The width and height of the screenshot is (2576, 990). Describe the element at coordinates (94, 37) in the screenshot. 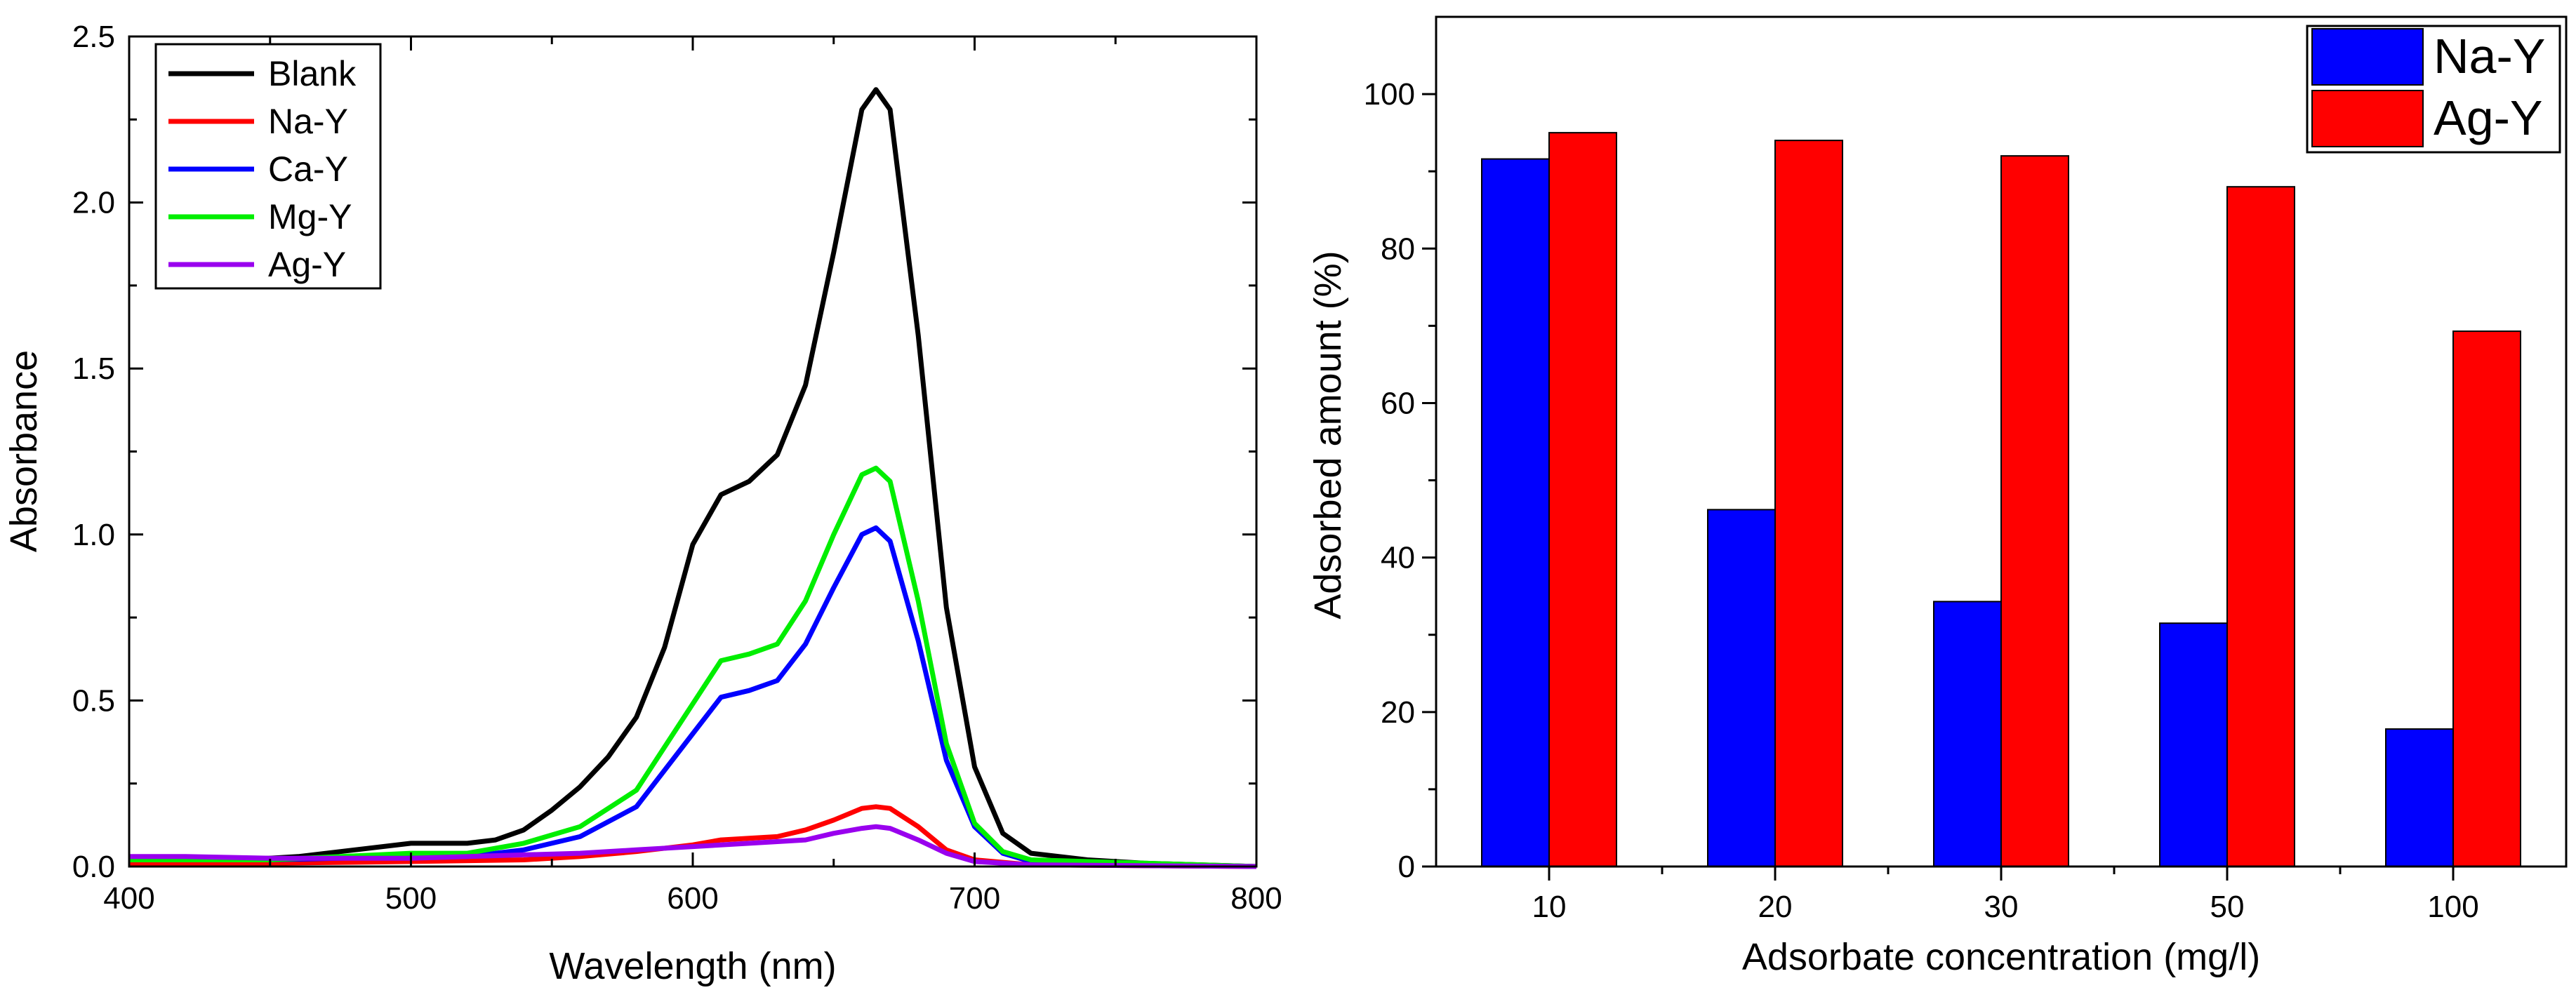

I see `y-tick-label: 2.5` at that location.